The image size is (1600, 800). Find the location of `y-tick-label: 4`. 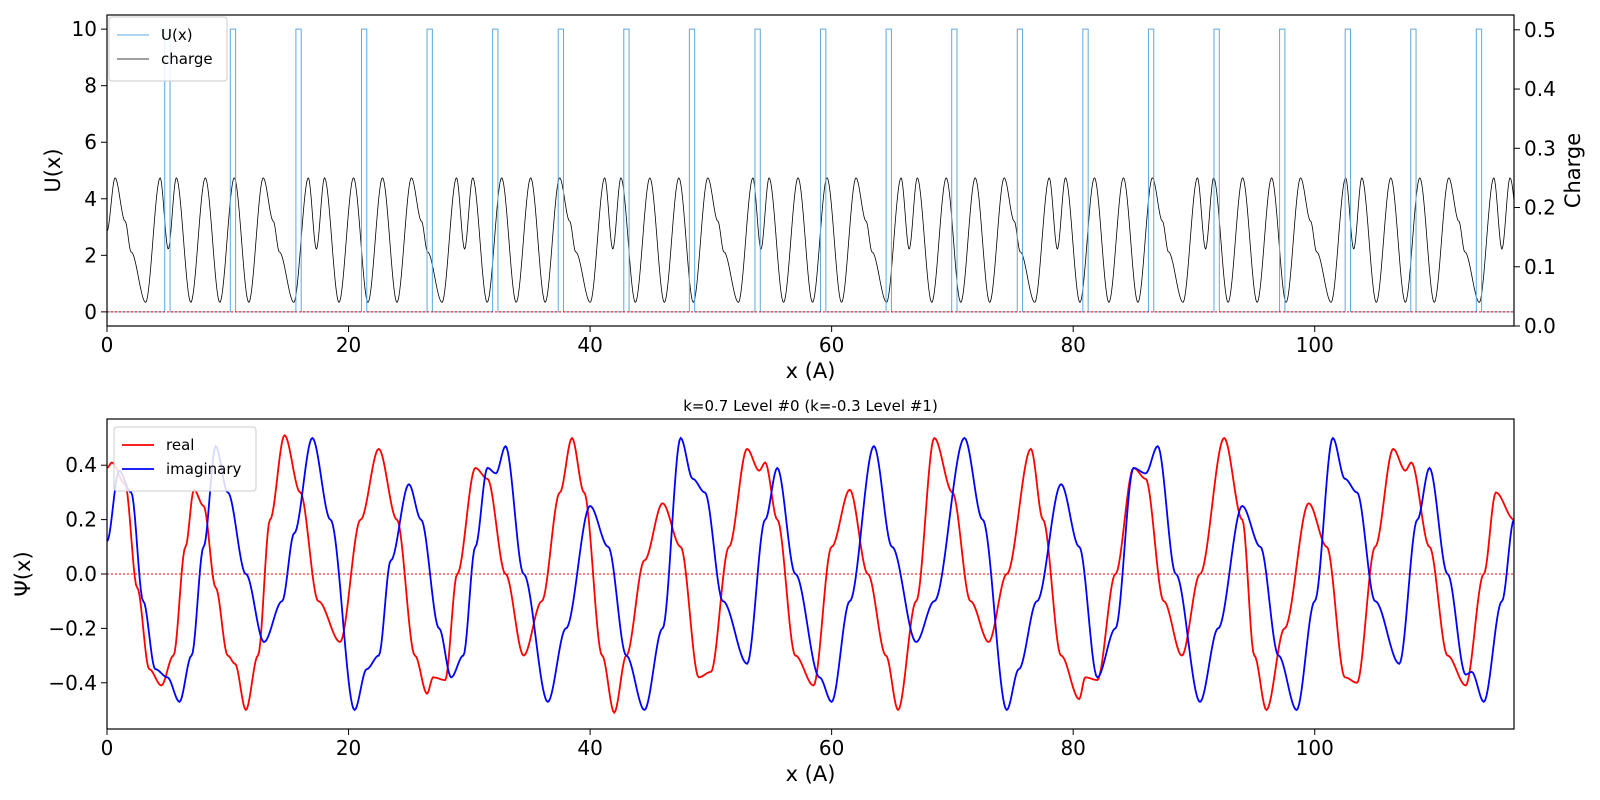

y-tick-label: 4 is located at coordinates (90, 199).